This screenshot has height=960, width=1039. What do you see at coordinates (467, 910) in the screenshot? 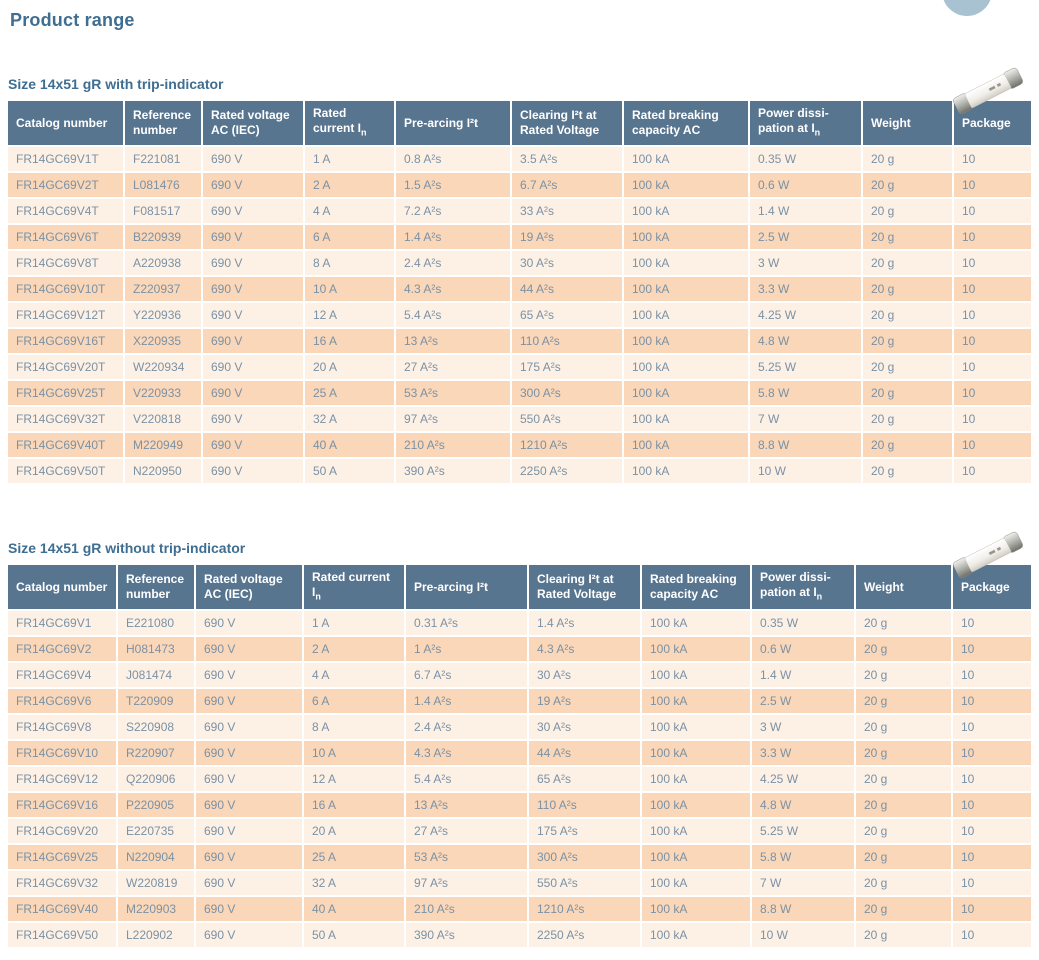
I see `table-cell: 210 A²s` at bounding box center [467, 910].